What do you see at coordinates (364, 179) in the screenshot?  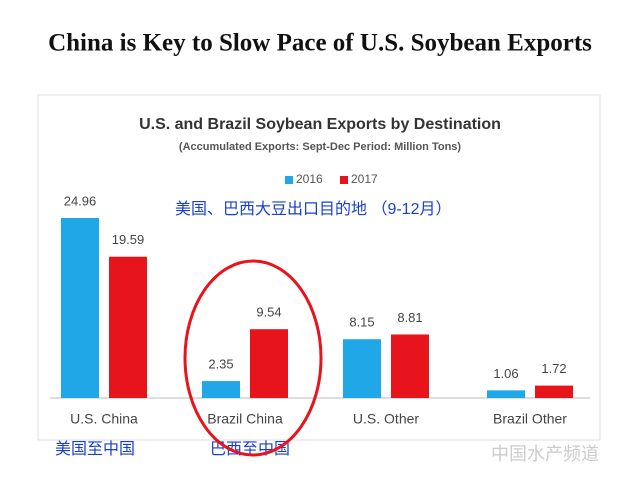 I see `legend-label: 2017` at bounding box center [364, 179].